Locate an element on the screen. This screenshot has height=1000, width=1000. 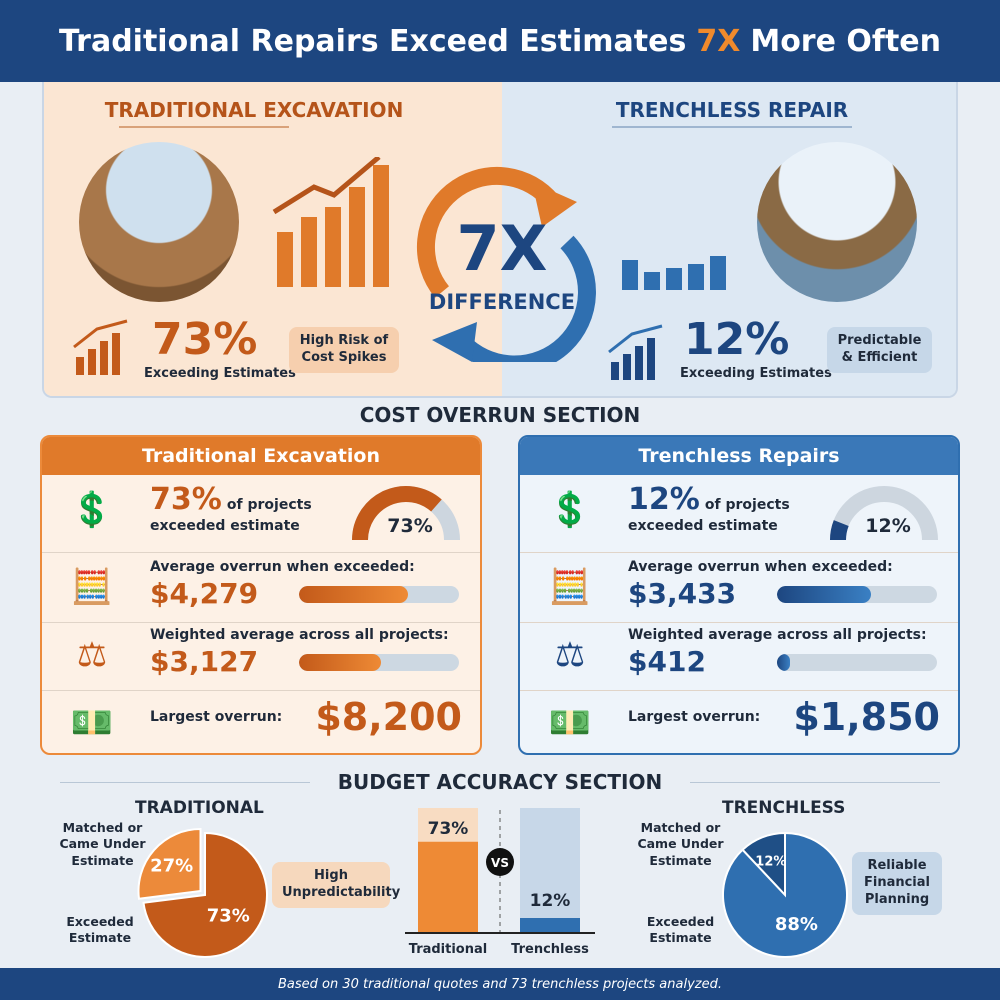
vs-badge is located at coordinates (500, 862).